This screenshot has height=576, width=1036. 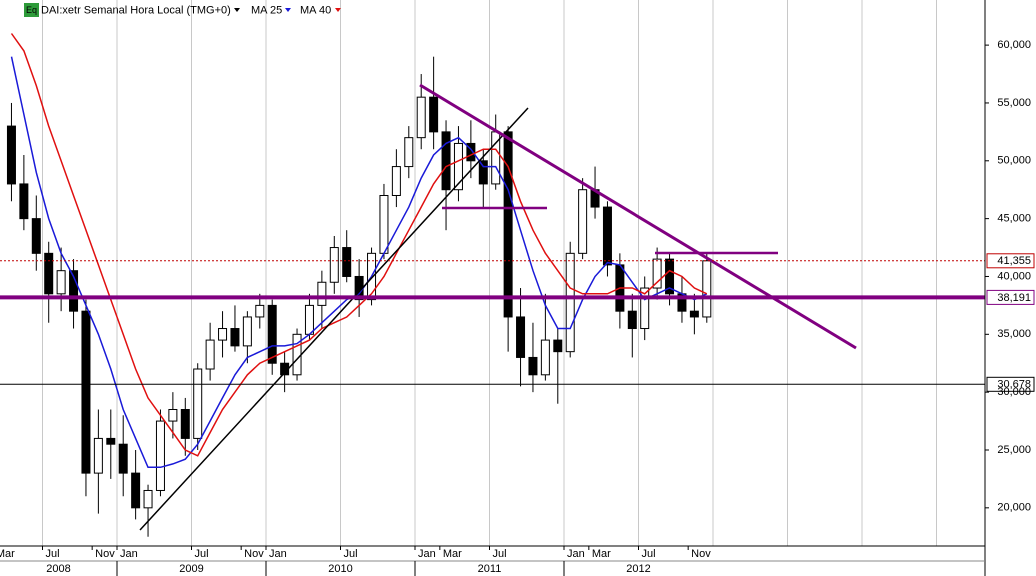 I want to click on year-label: 2009, so click(x=191, y=569).